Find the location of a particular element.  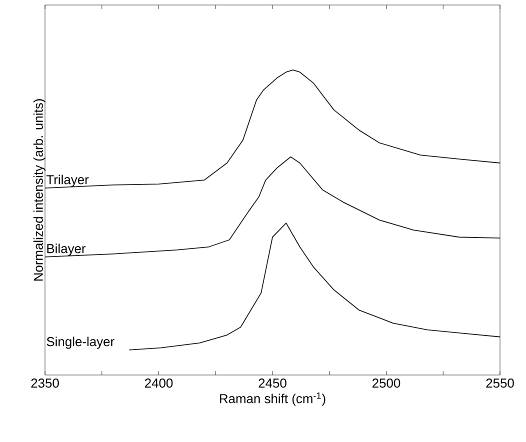

x-tick-label: 2350 is located at coordinates (45, 383).